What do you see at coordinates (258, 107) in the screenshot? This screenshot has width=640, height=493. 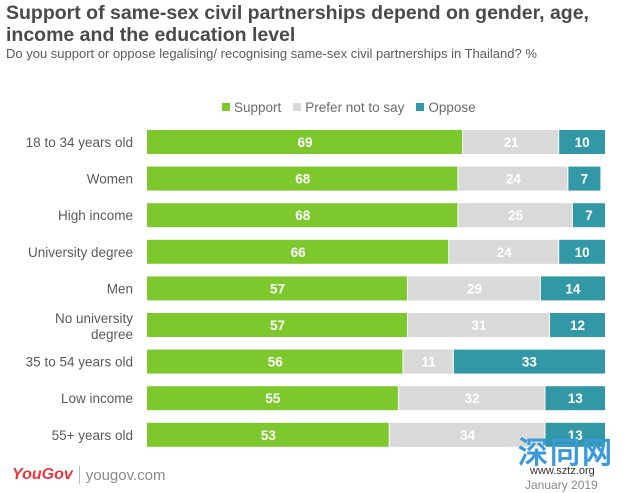 I see `legend-label-support: Support` at bounding box center [258, 107].